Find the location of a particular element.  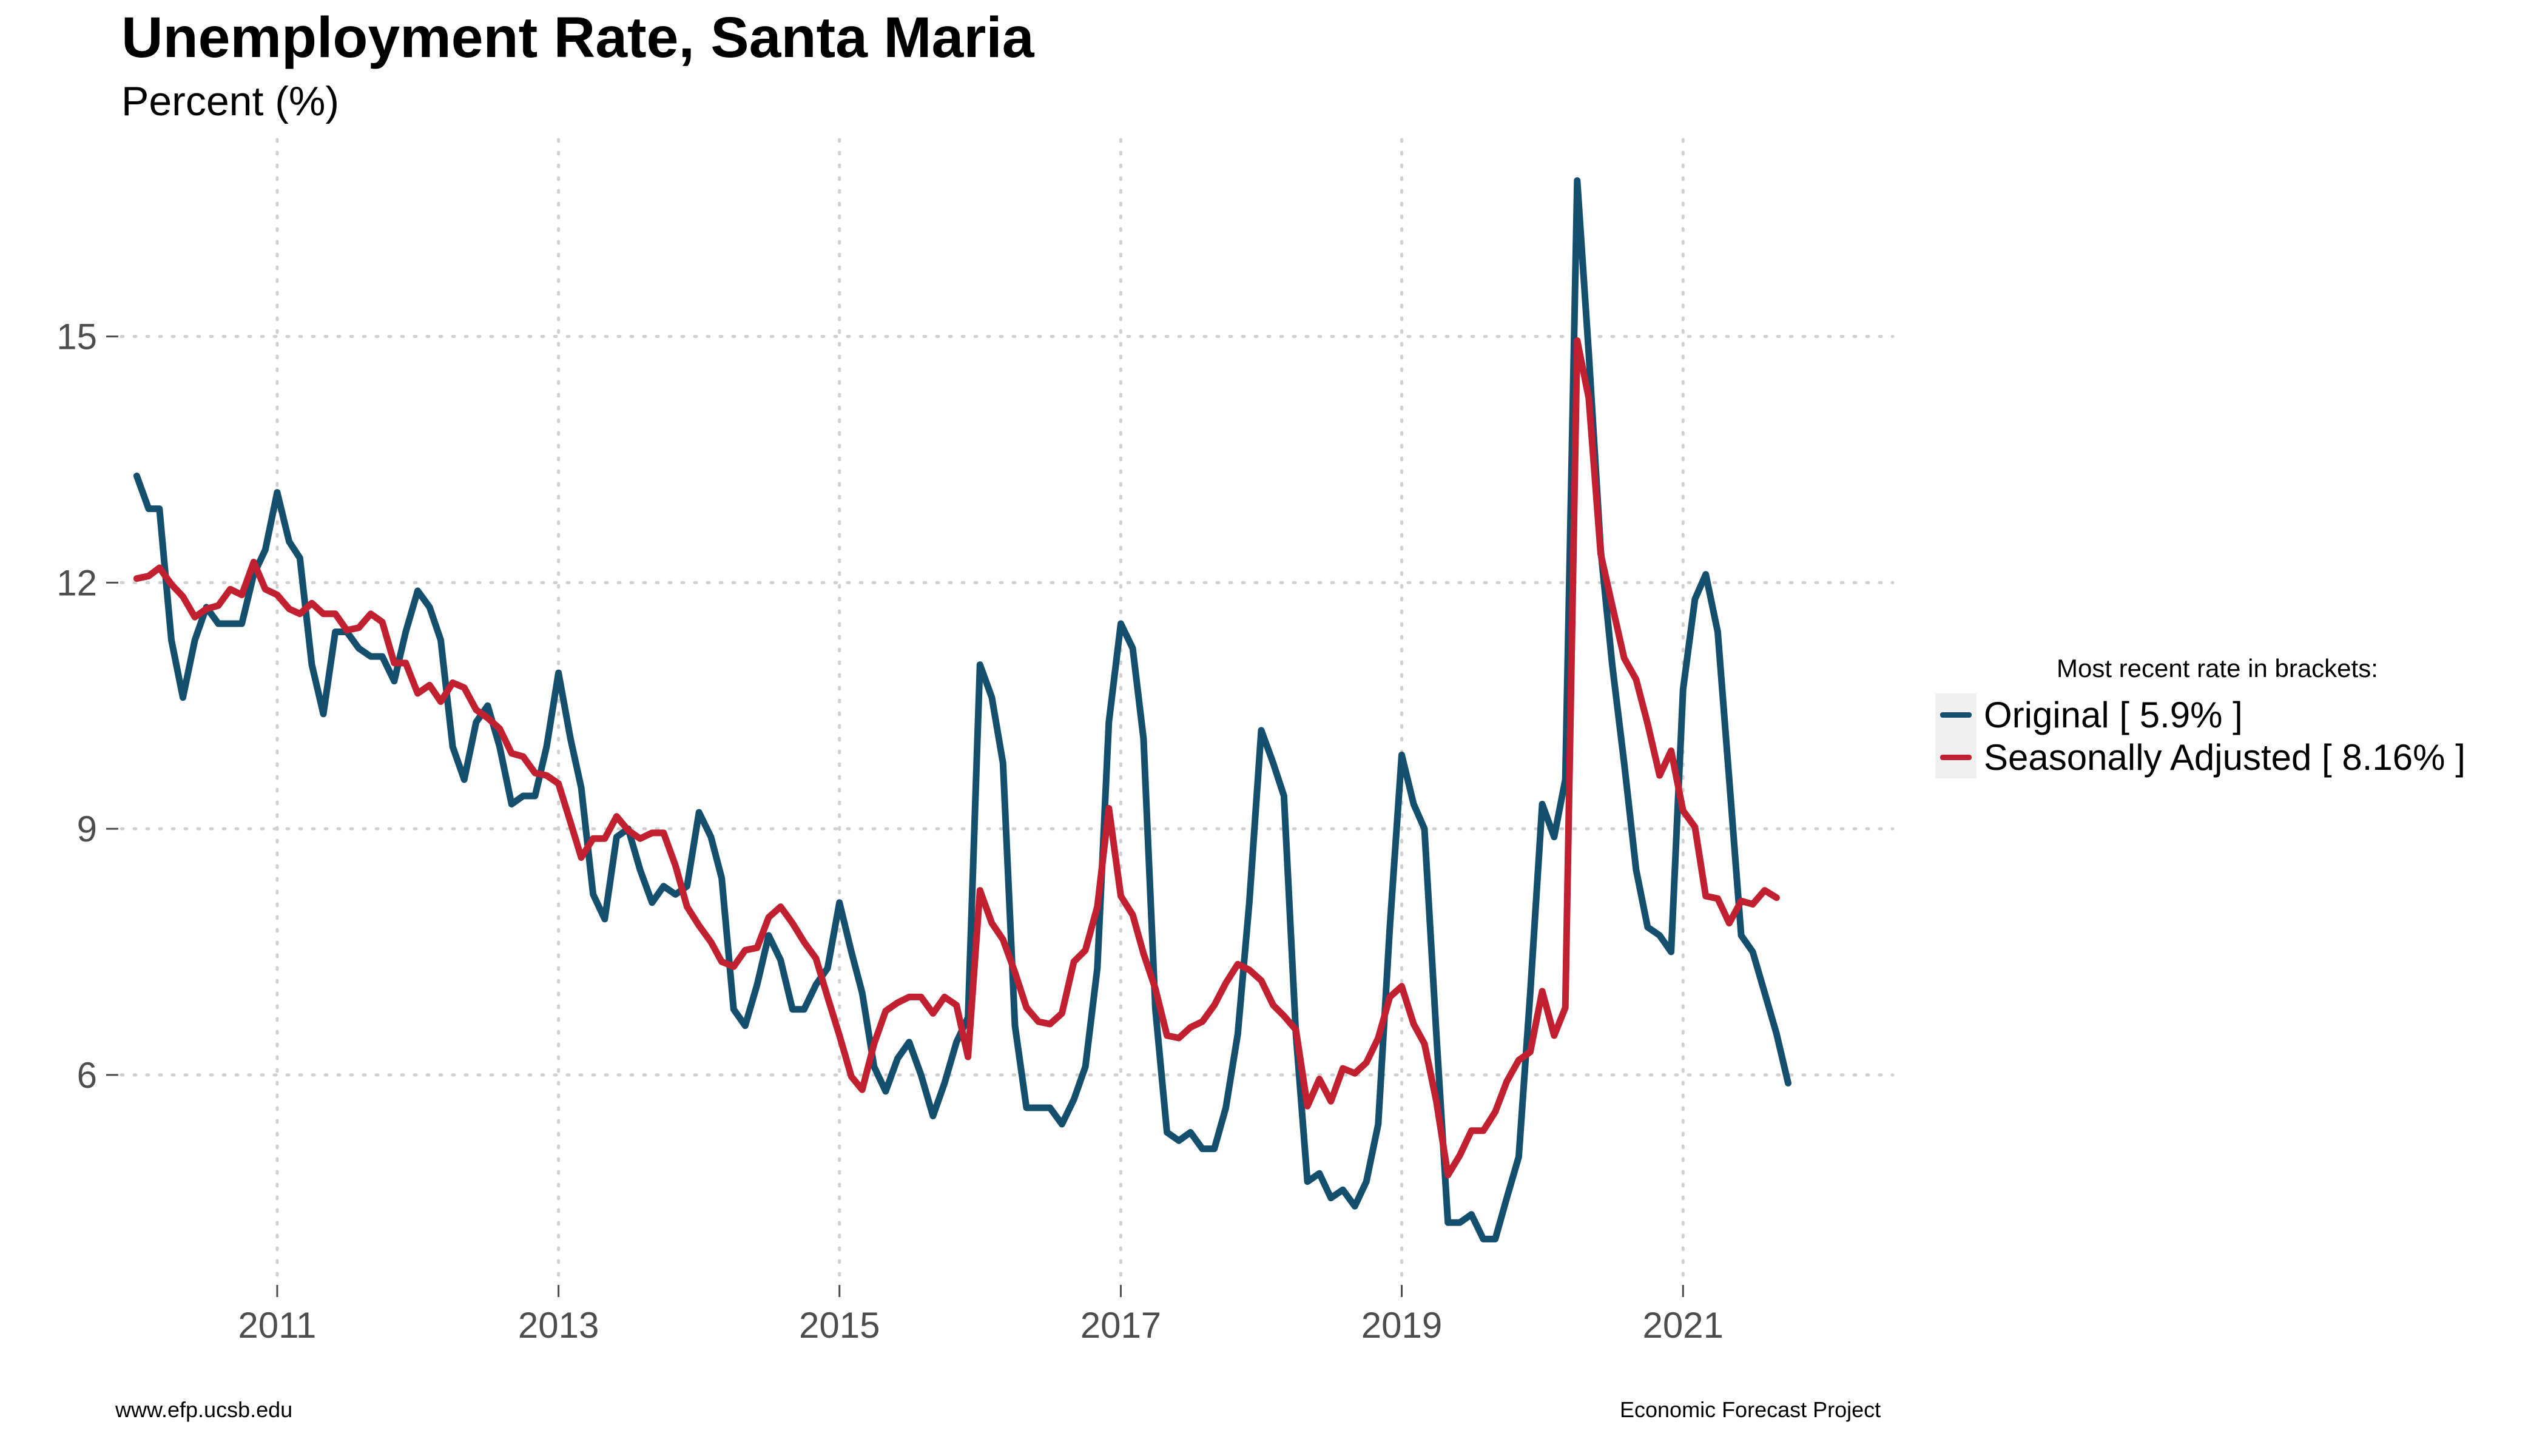

legend-item-seasonally-adjusted: Seasonally Adjusted [ 8.16% ] is located at coordinates (2200, 757).